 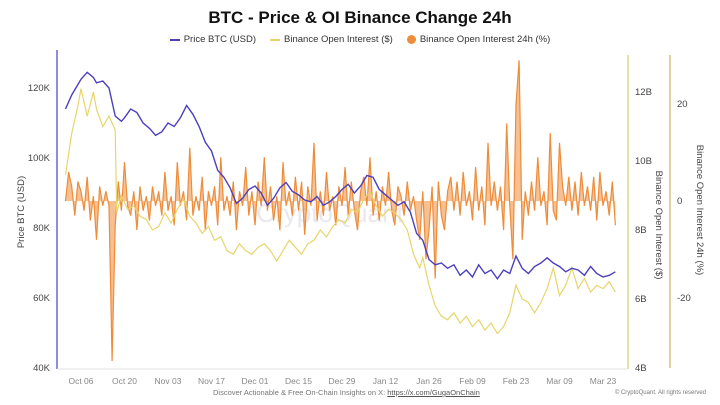 I want to click on legend-dot-icon, so click(x=411, y=39).